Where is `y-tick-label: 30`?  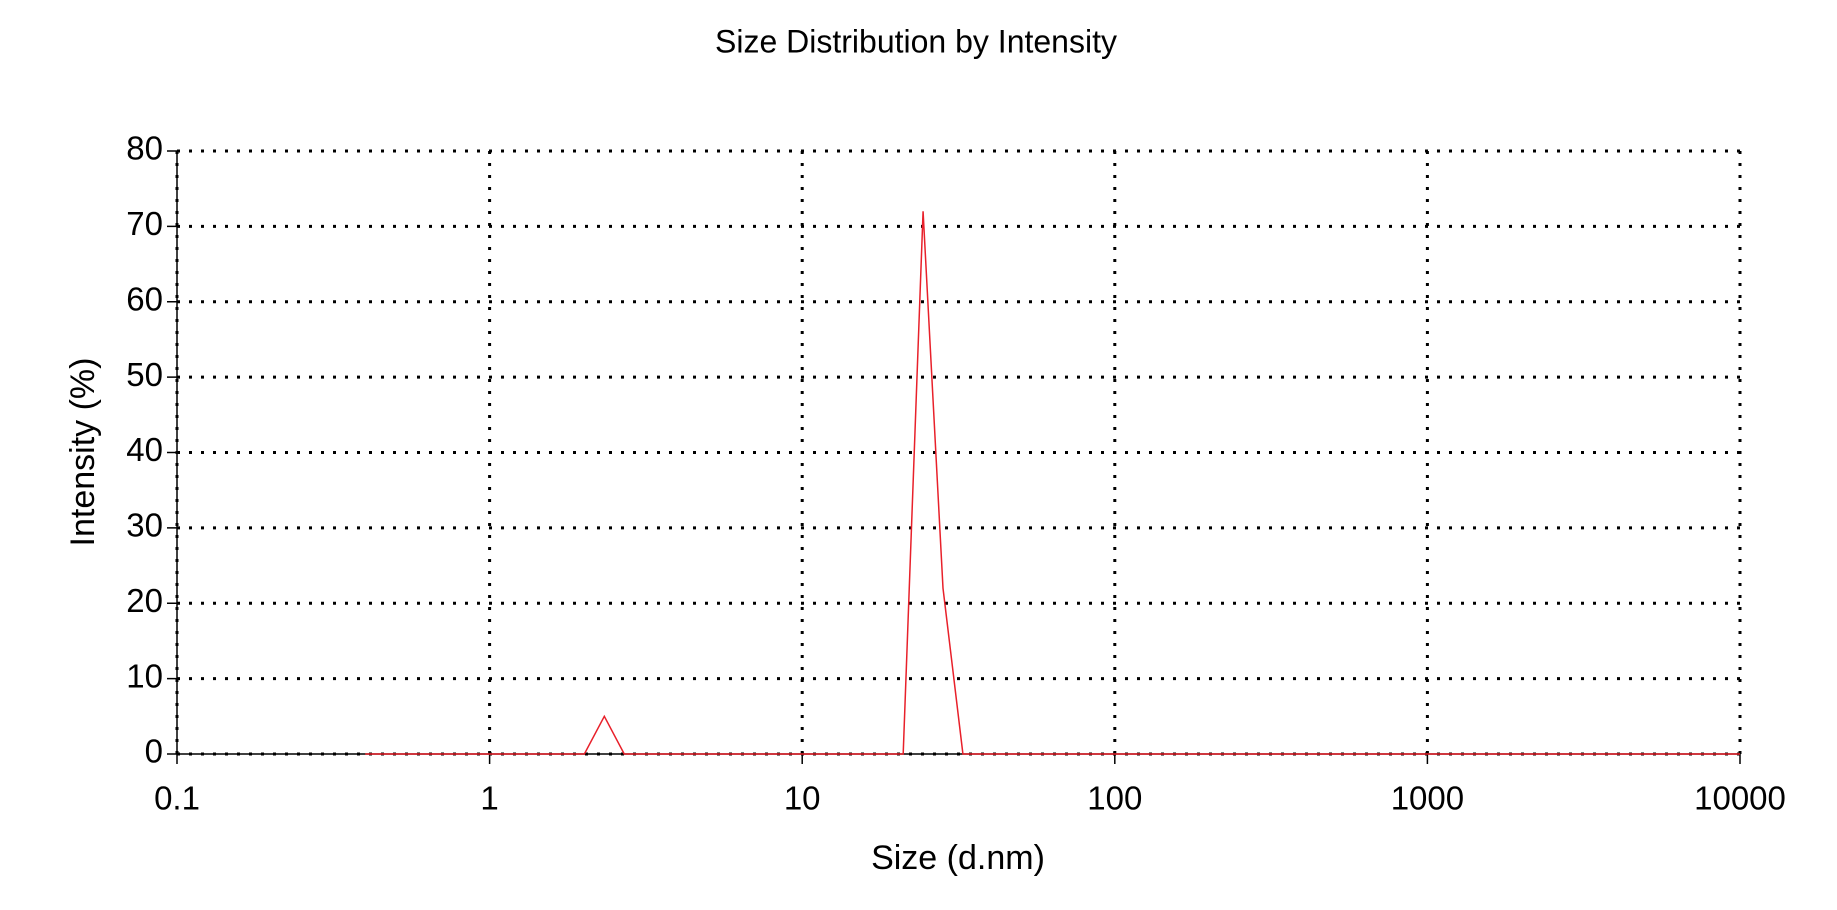 y-tick-label: 30 is located at coordinates (144, 525).